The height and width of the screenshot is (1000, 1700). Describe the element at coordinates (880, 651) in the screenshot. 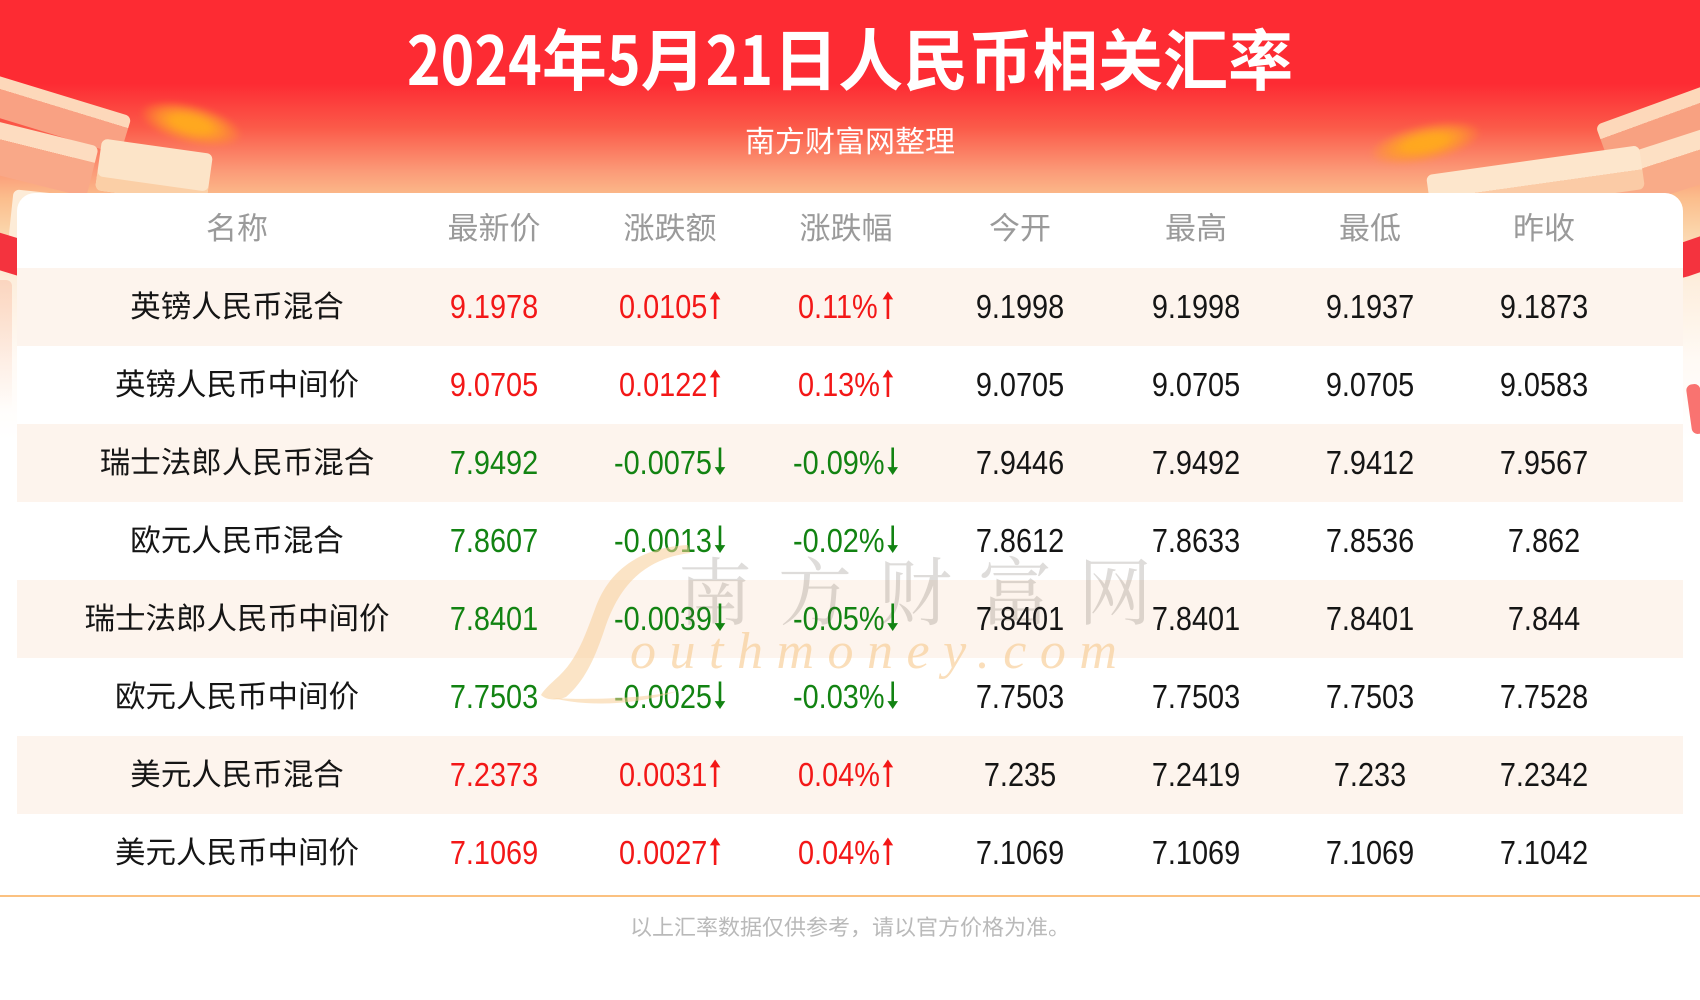

I see `svg-text: outhmoney.com` at that location.